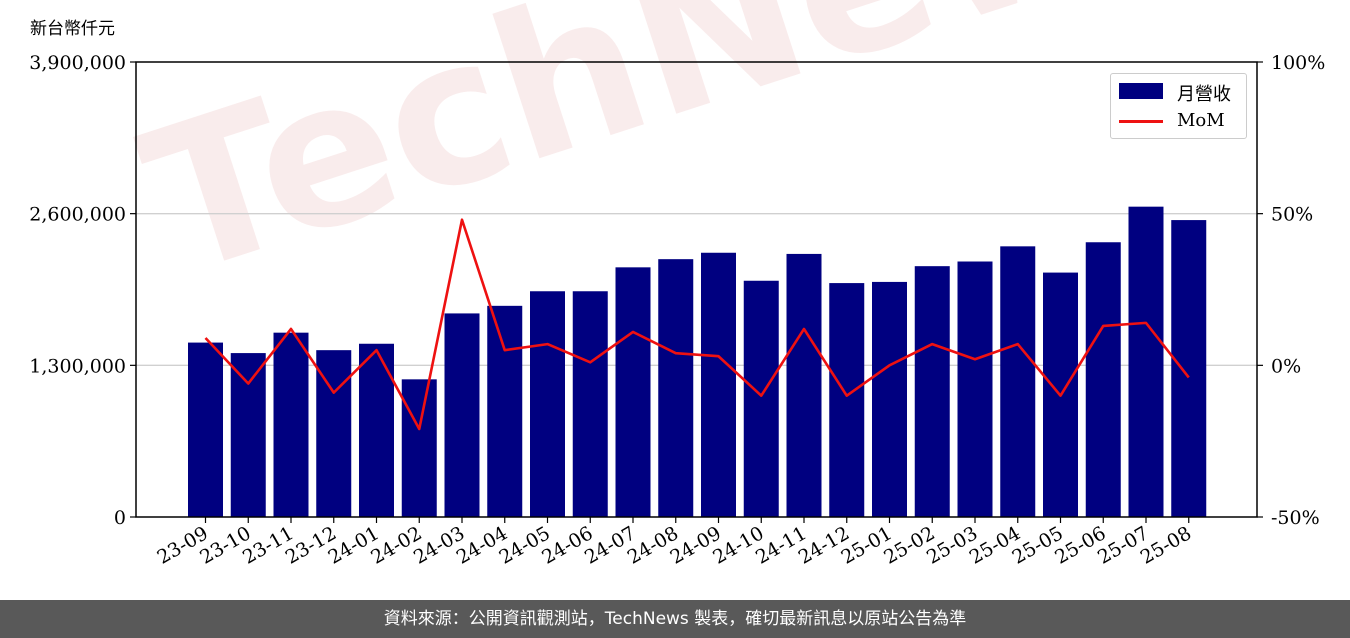 The height and width of the screenshot is (638, 1350). What do you see at coordinates (72, 29) in the screenshot?
I see `y-axis-unit-label: 新台幣仟元` at bounding box center [72, 29].